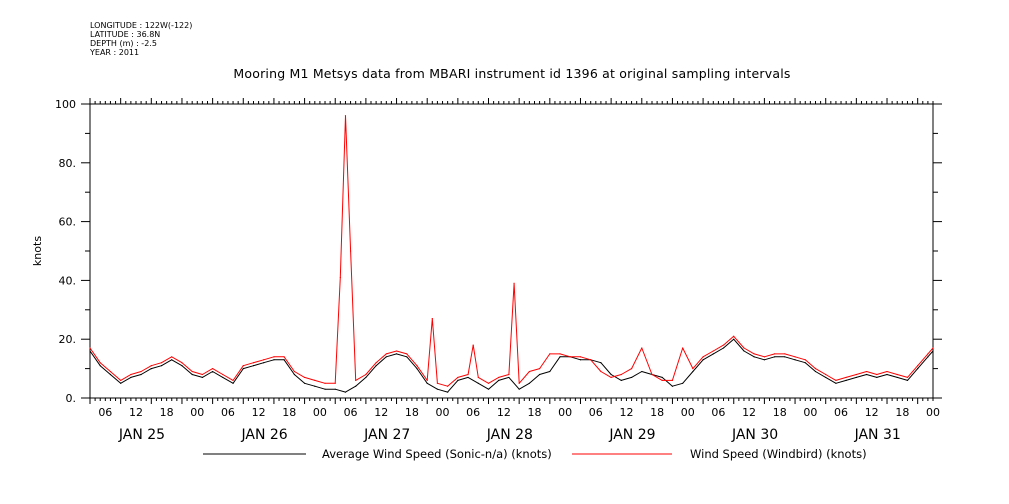 Image resolution: width=1009 pixels, height=504 pixels. Describe the element at coordinates (141, 25) in the screenshot. I see `longitude-text: LONGITUDE : 122W(-122)` at that location.